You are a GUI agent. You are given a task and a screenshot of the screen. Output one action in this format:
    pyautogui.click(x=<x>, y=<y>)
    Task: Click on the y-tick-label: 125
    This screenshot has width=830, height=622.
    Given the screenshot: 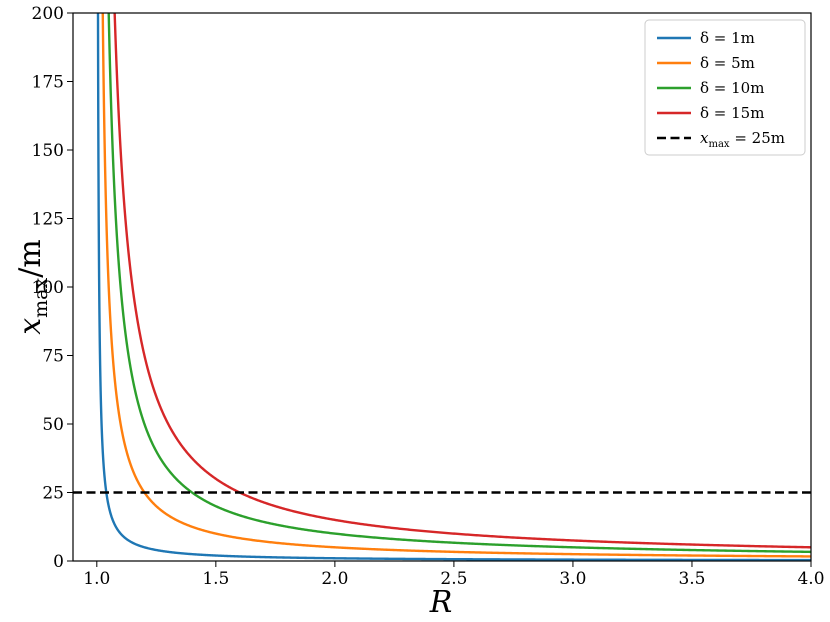 What is the action you would take?
    pyautogui.click(x=48, y=220)
    